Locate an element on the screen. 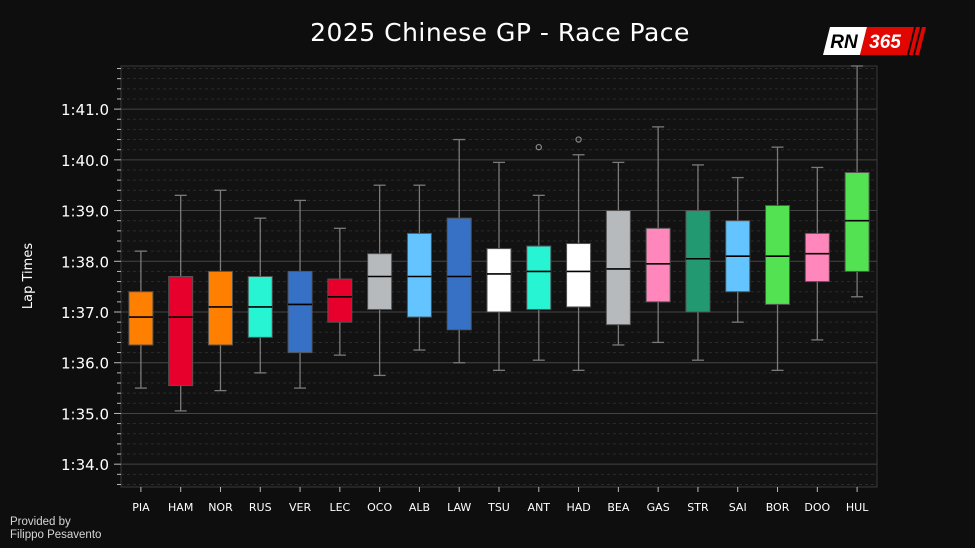 Image resolution: width=975 pixels, height=548 pixels. x-tick-label: HAM is located at coordinates (180, 507).